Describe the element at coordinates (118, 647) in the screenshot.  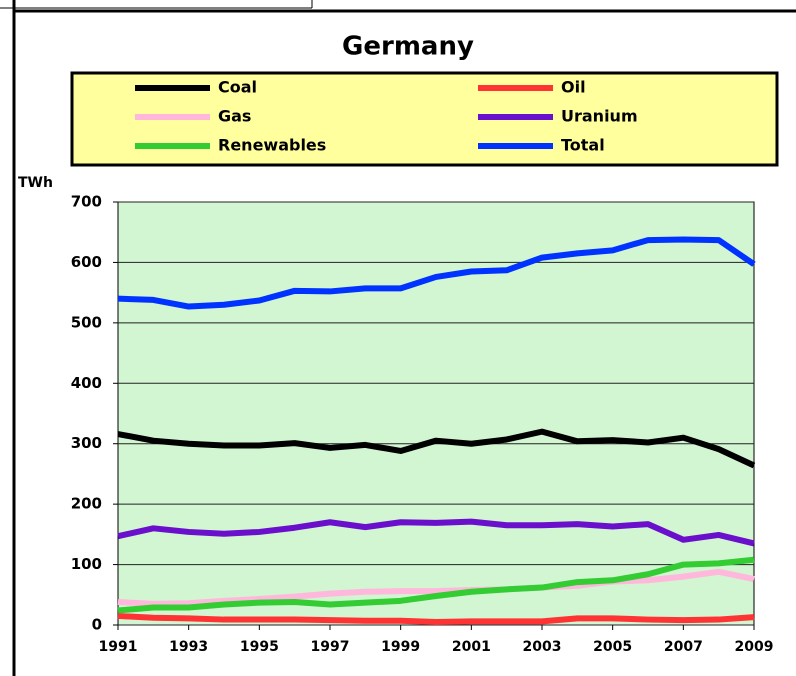
I see `x-tick-label: 1991` at that location.